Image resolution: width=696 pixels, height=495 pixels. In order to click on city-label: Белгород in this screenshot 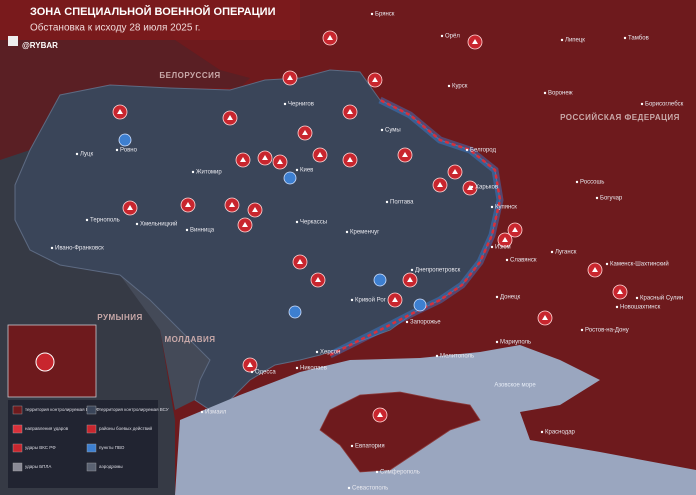, I will do `click(483, 151)`.